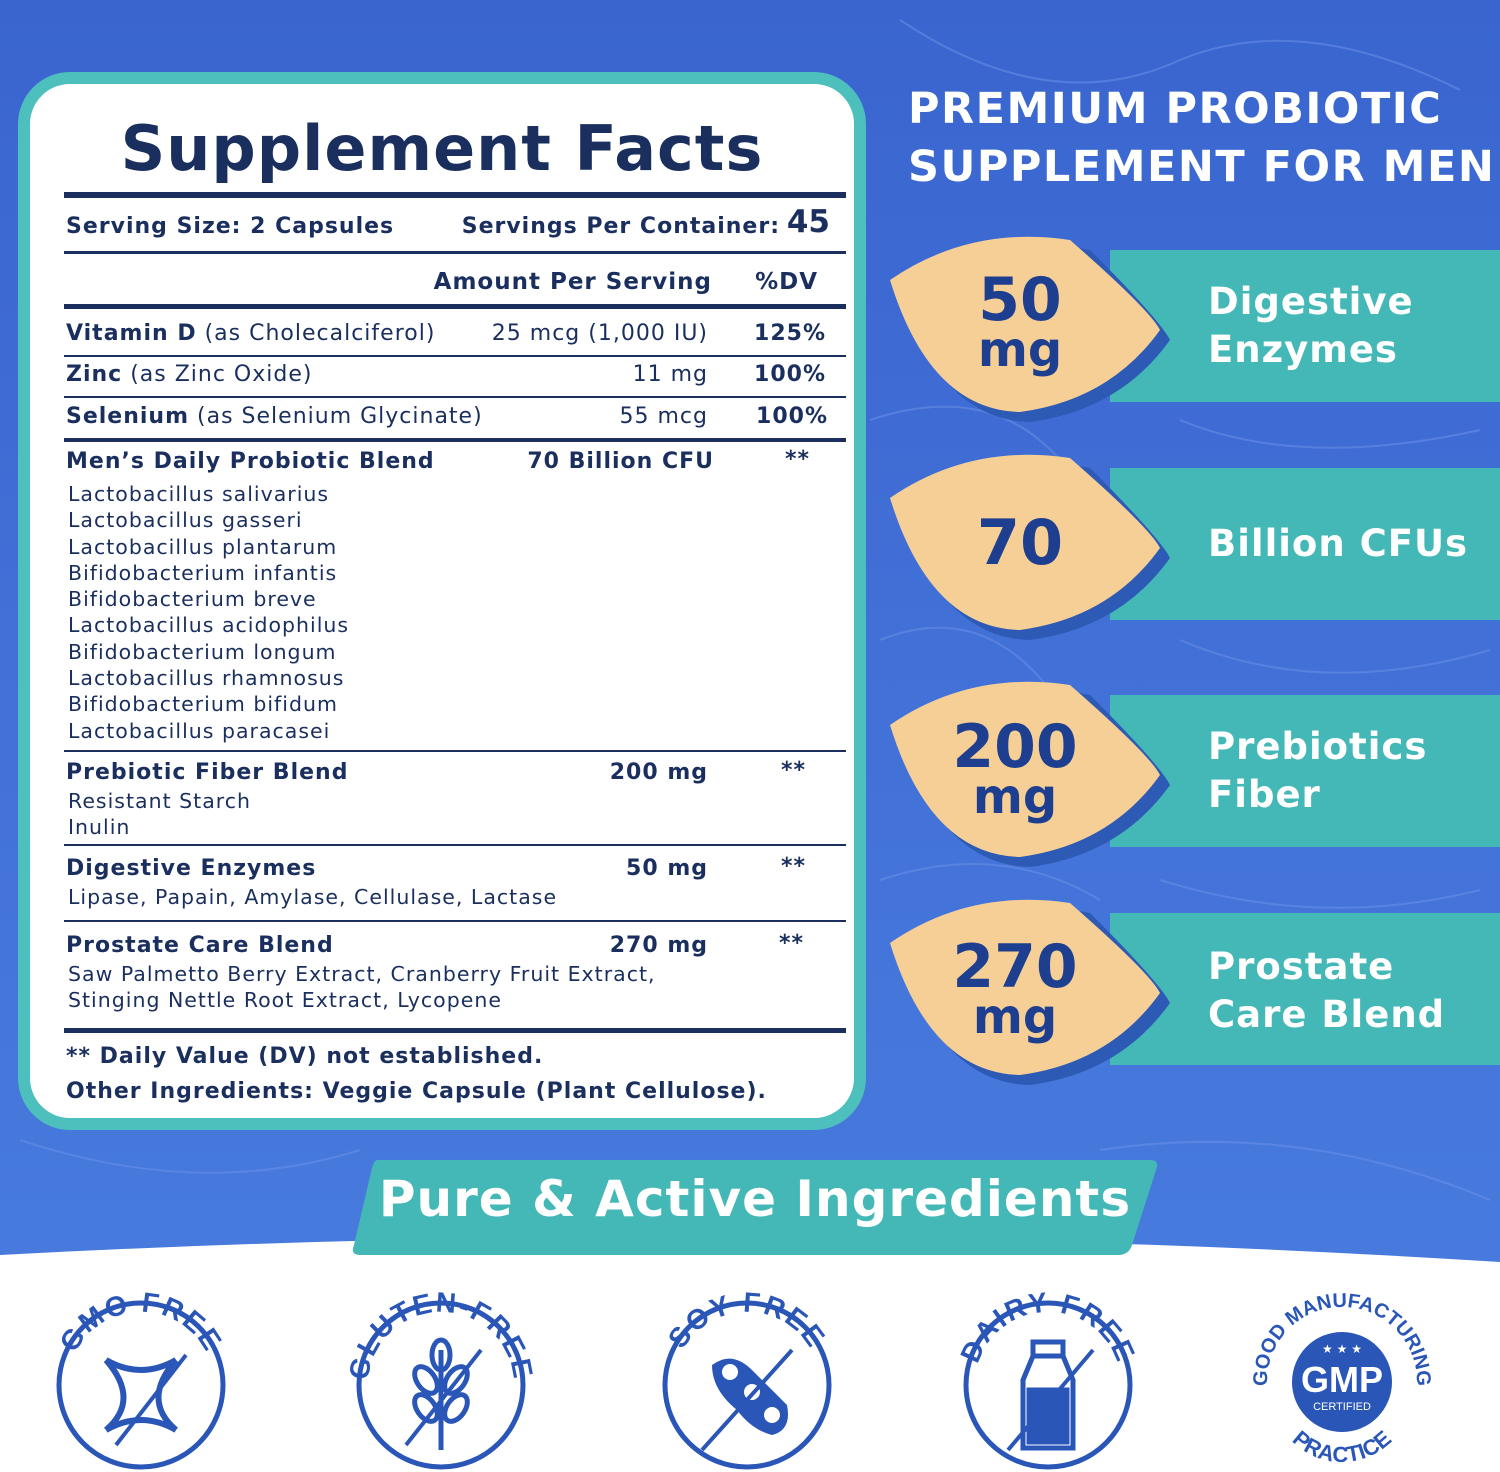  What do you see at coordinates (1195, 774) in the screenshot?
I see `stat-ribbon-prebiotic` at bounding box center [1195, 774].